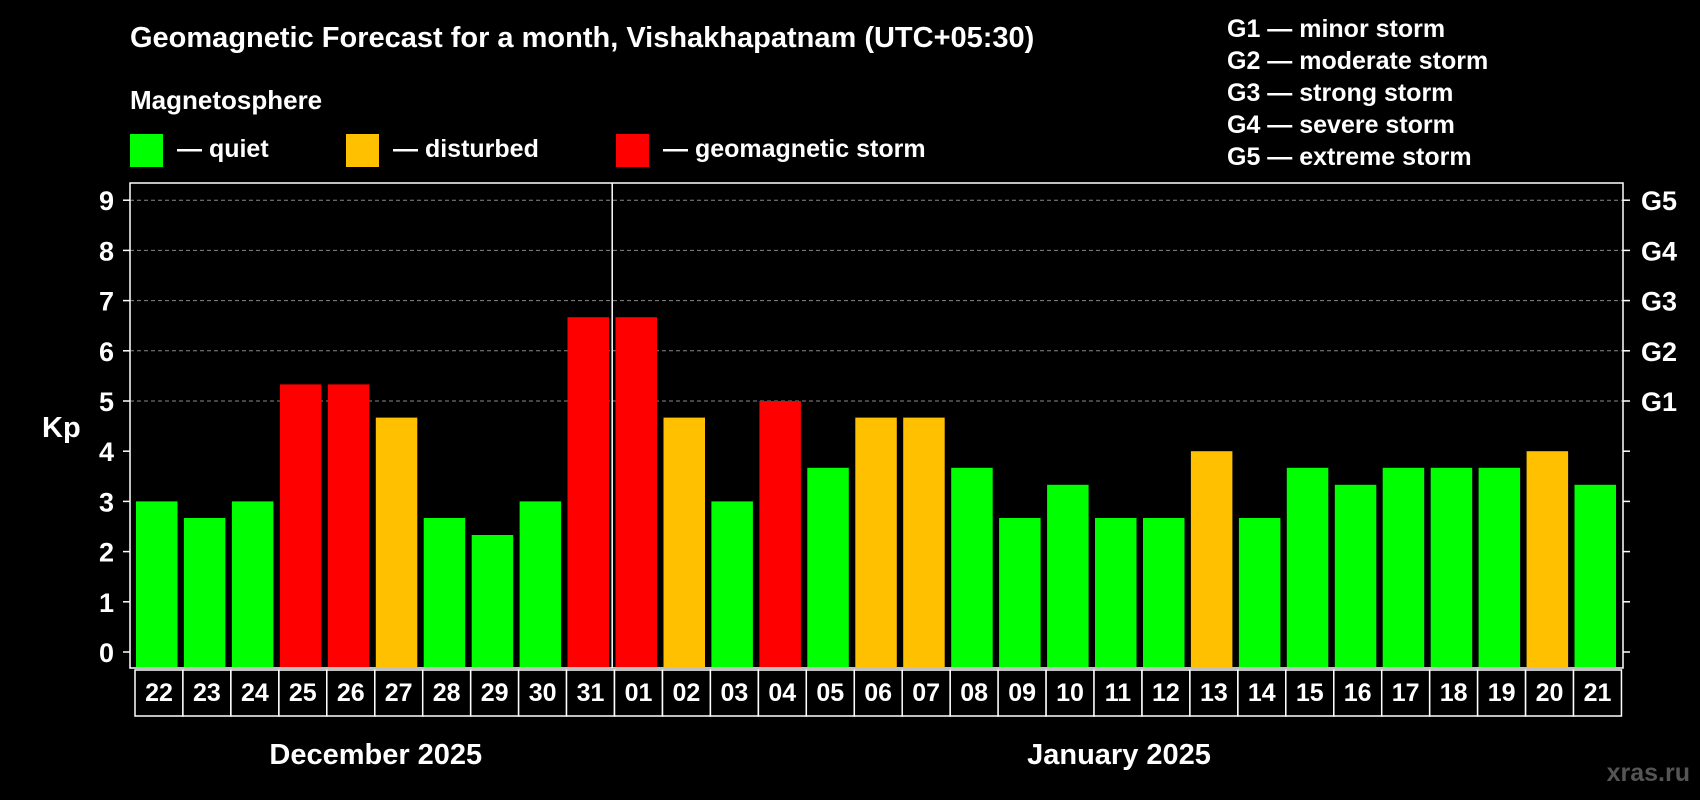  I want to click on day-label: 31, so click(591, 693).